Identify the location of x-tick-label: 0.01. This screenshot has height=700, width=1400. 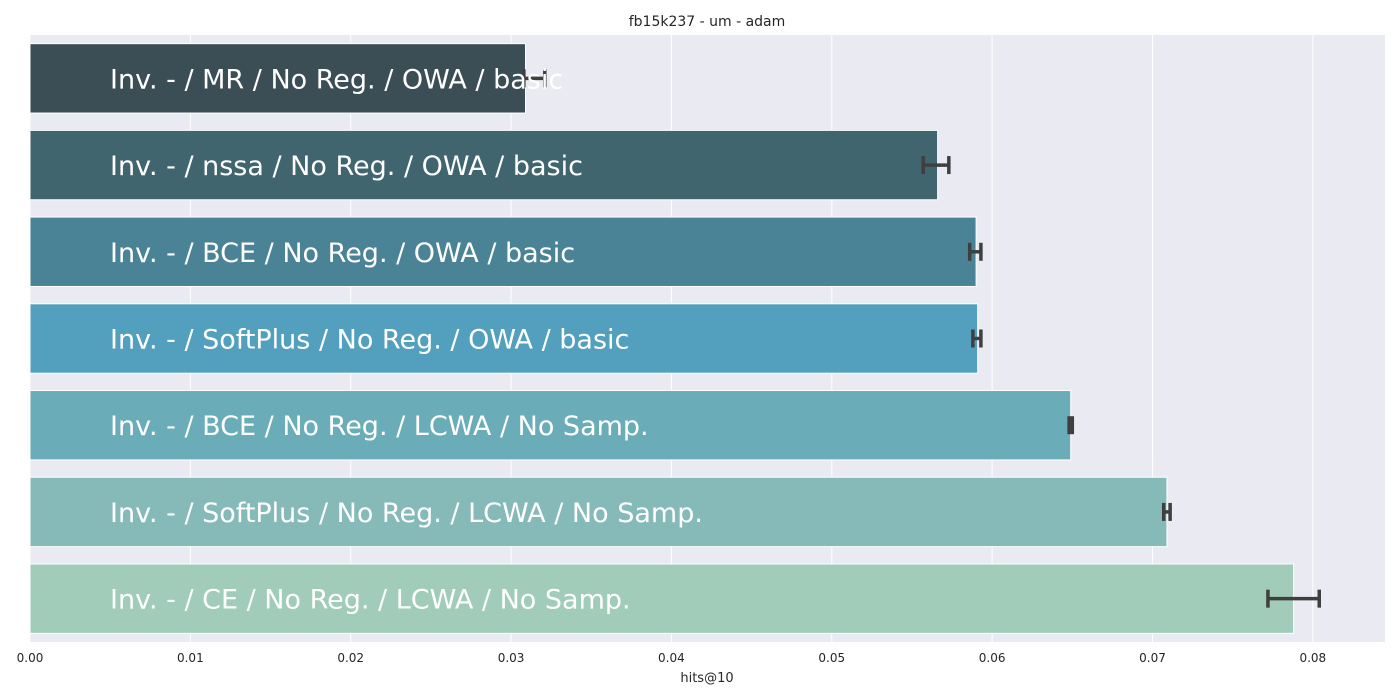
(190, 658).